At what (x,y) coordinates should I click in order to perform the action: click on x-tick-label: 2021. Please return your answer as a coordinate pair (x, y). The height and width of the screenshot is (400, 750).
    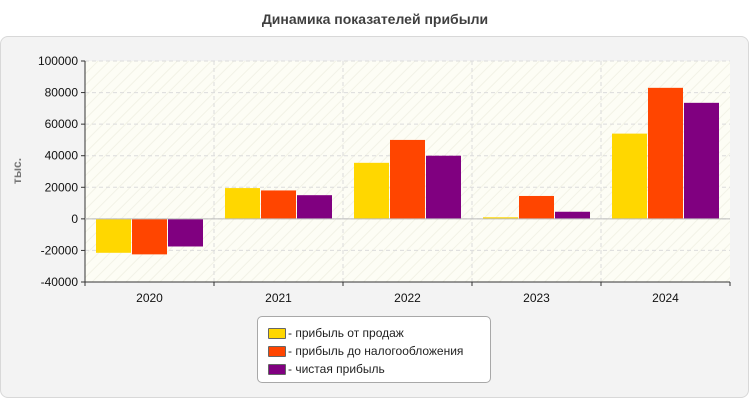
    Looking at the image, I should click on (278, 298).